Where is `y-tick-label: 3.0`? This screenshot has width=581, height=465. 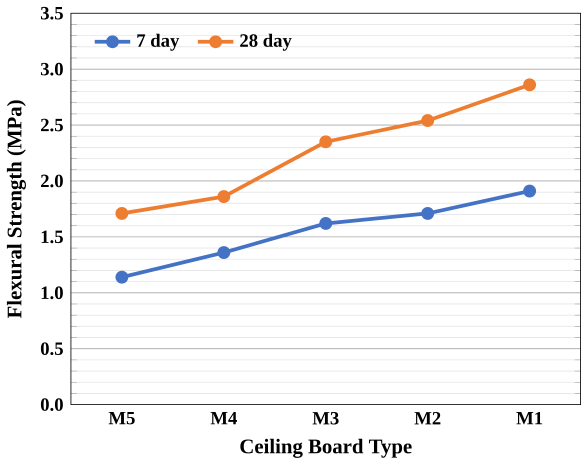
y-tick-label: 3.0 is located at coordinates (51, 69).